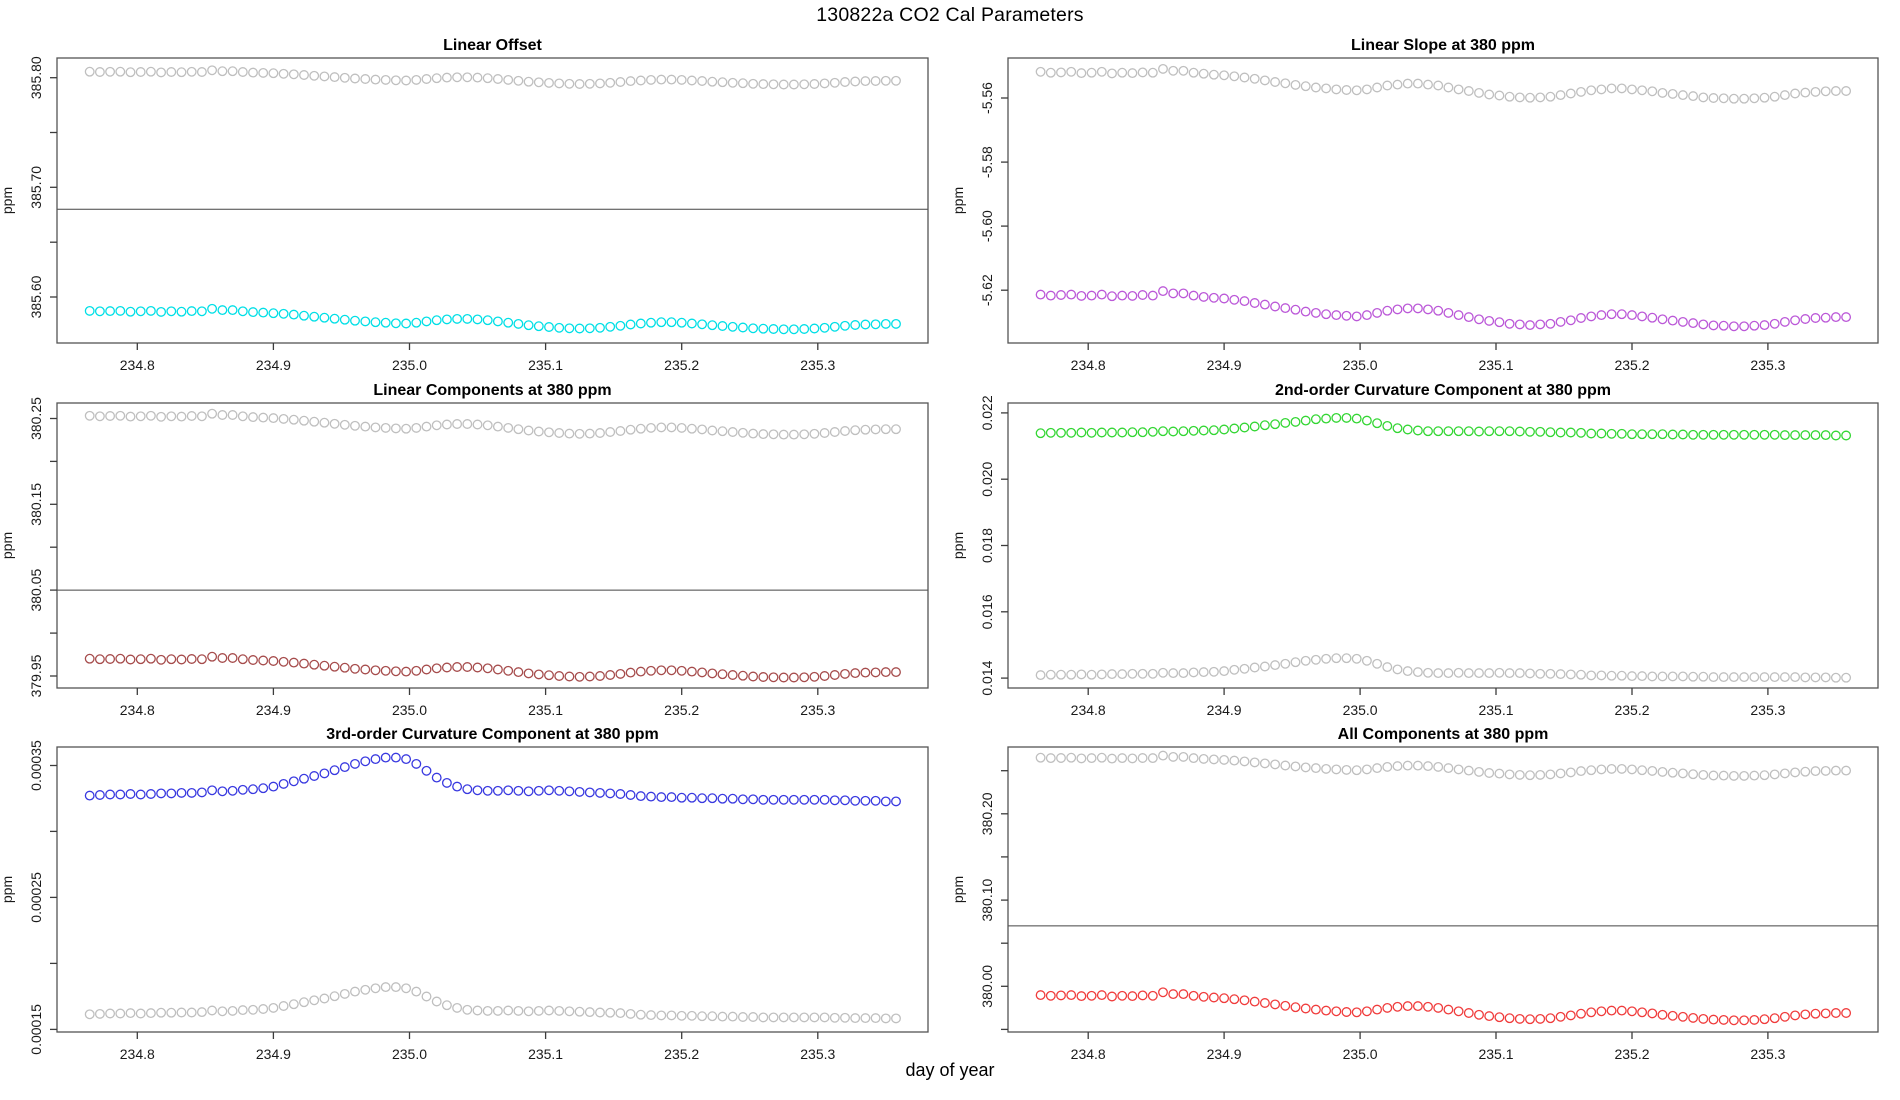 The image size is (1900, 1100). Describe the element at coordinates (1443, 200) in the screenshot. I see `panel-box` at that location.